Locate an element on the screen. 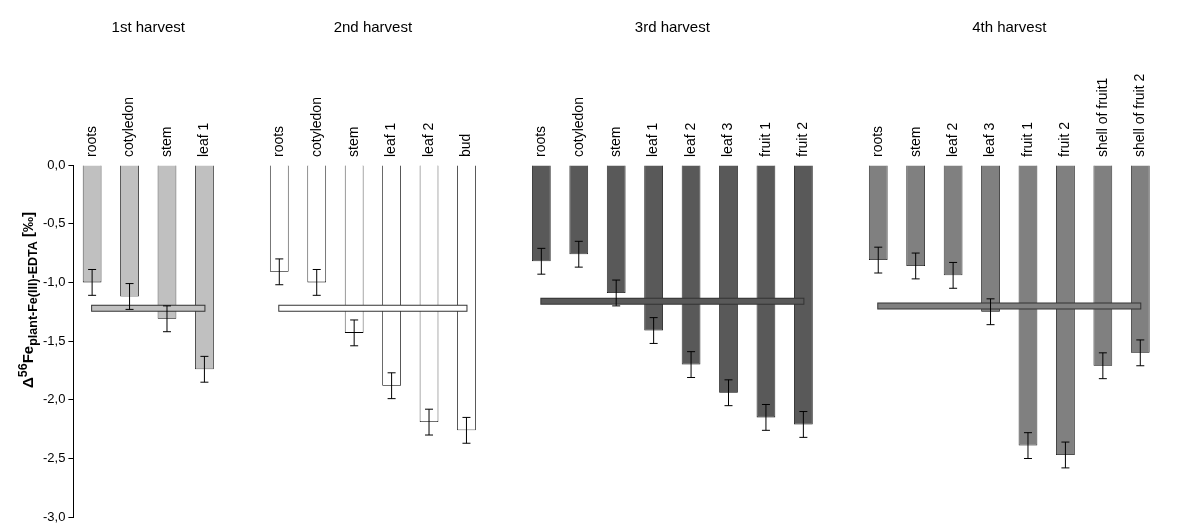 This screenshot has height=528, width=1187. text: 2nd harvest is located at coordinates (373, 26).